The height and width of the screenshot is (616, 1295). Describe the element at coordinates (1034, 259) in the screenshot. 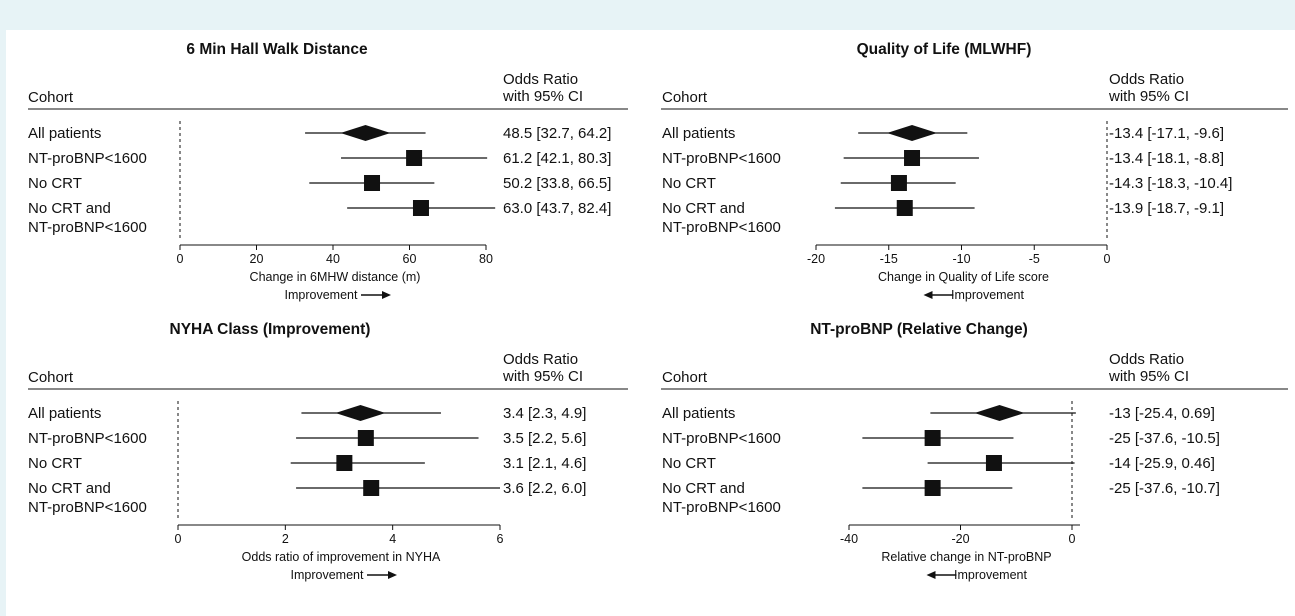

I see `x-tick-label: -5` at that location.